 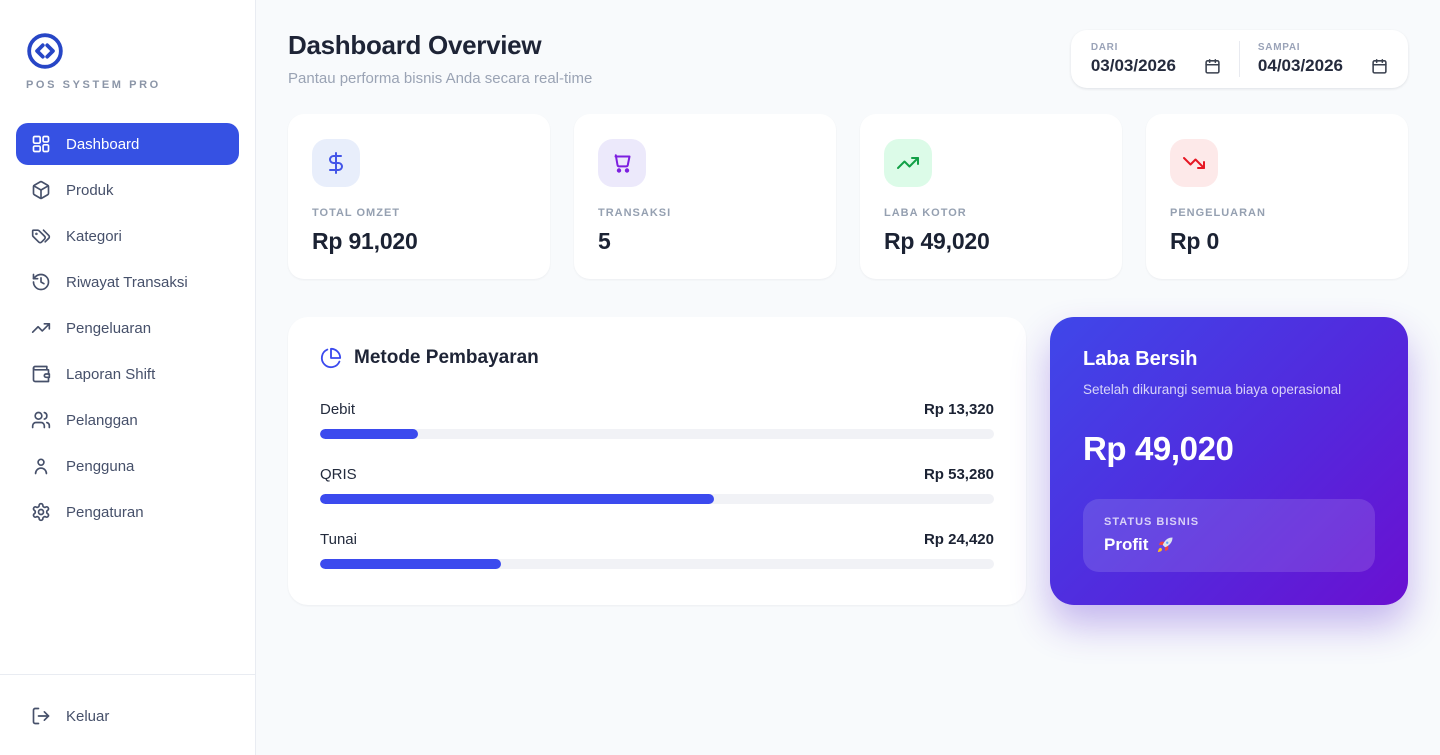 What do you see at coordinates (415, 45) in the screenshot?
I see `page-title: Dashboard Overview` at bounding box center [415, 45].